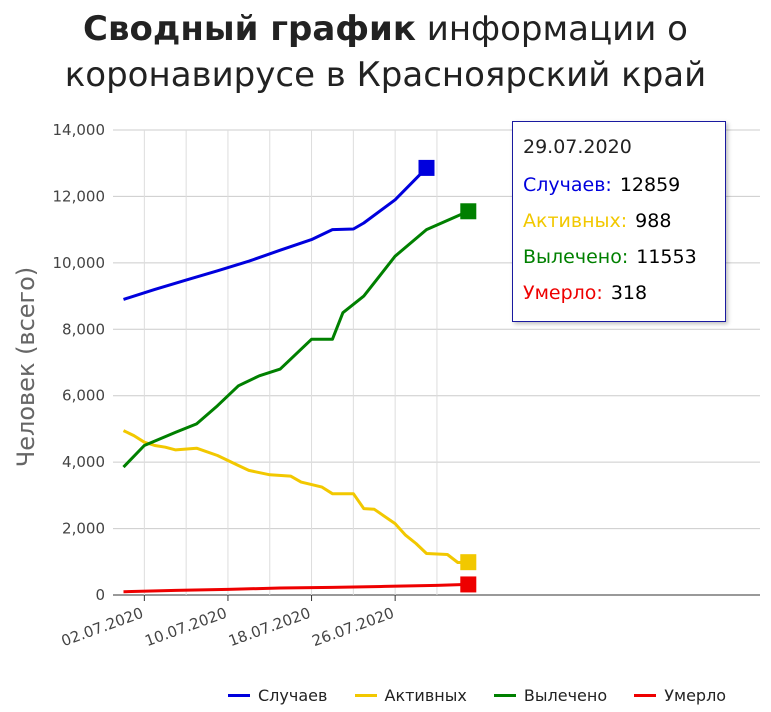 This screenshot has height=712, width=771. Describe the element at coordinates (563, 293) in the screenshot. I see `tooltip-label-deaths: Умерло:` at that location.